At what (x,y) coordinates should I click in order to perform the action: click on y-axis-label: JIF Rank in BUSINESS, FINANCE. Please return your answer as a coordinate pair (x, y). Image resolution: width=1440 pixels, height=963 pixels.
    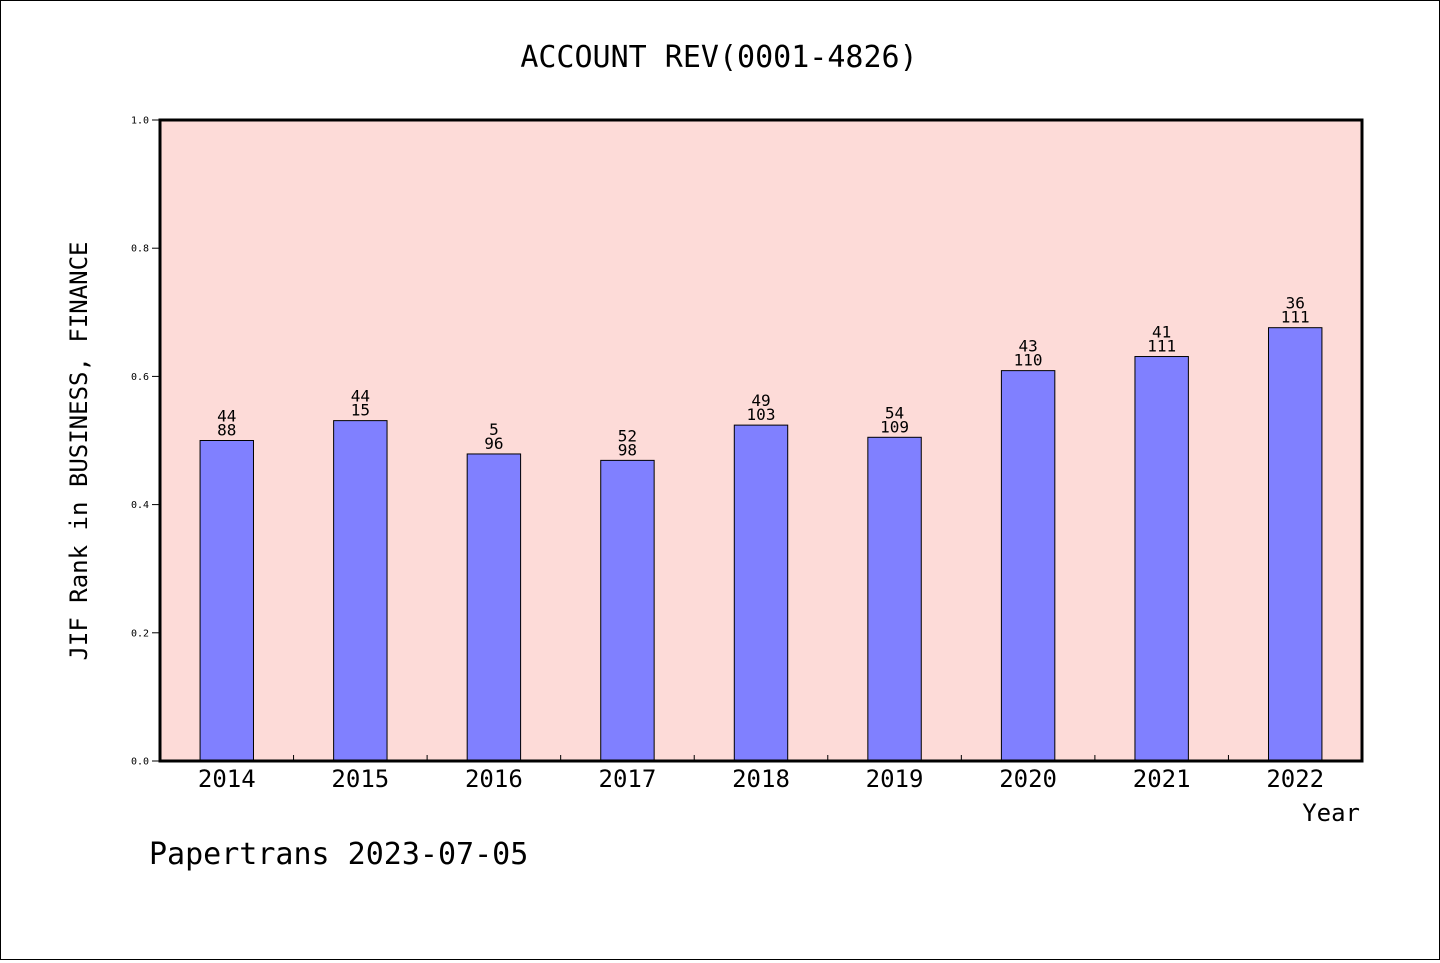
    Looking at the image, I should click on (79, 450).